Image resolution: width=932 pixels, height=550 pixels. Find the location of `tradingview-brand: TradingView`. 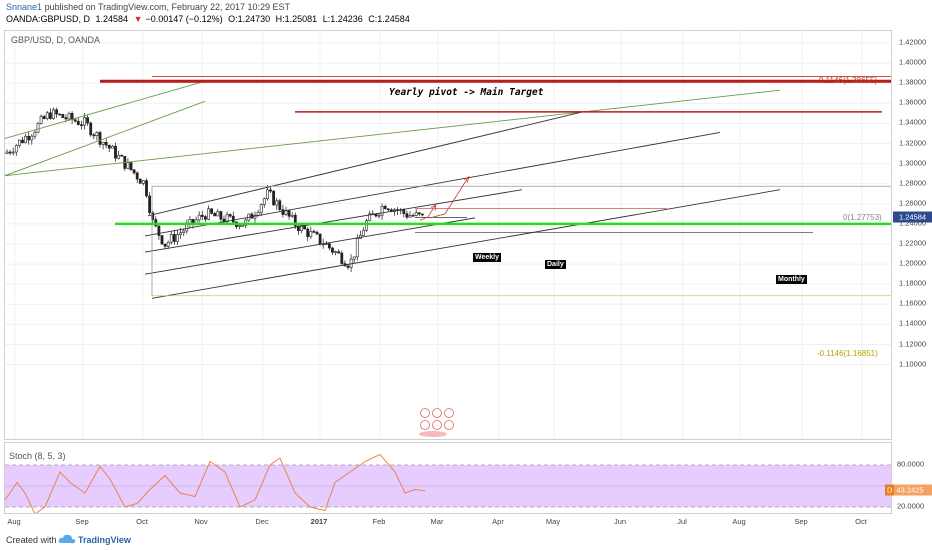

tradingview-brand: TradingView is located at coordinates (104, 540).